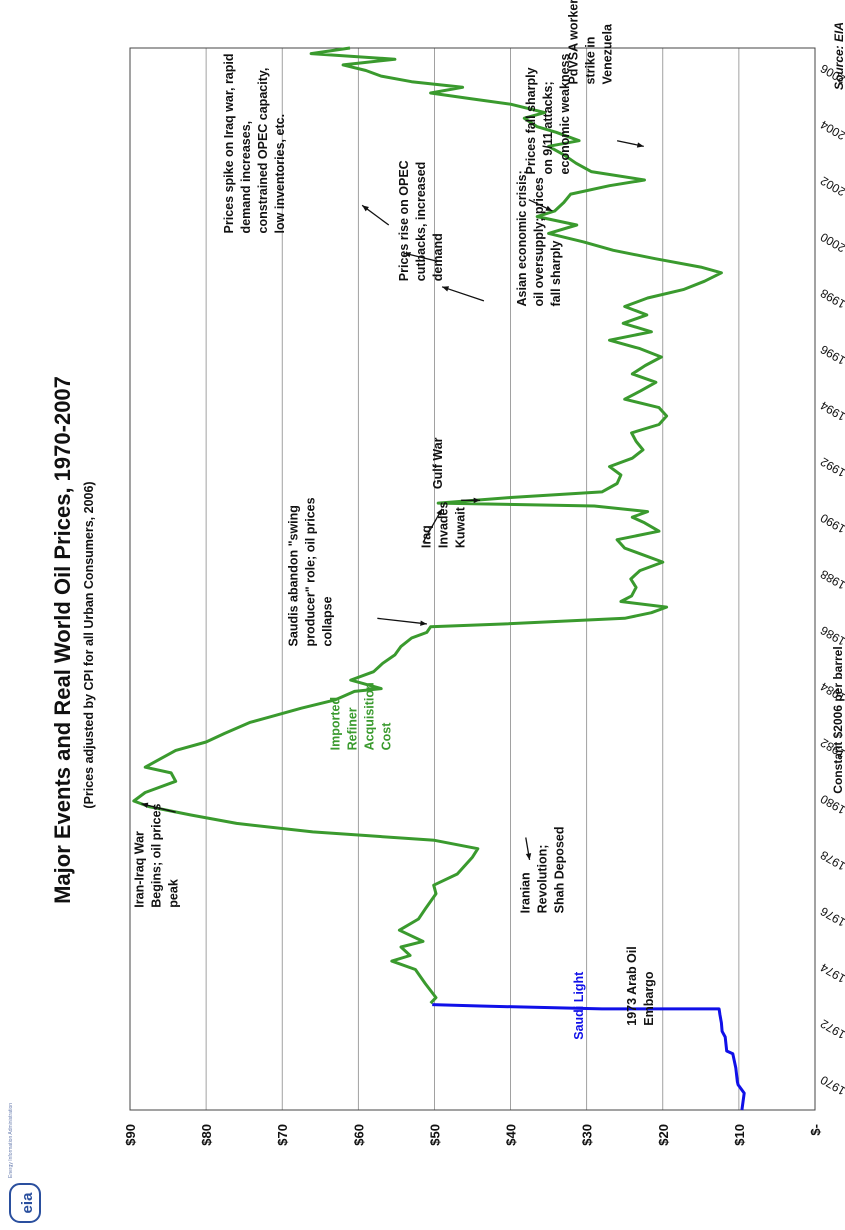 The height and width of the screenshot is (1230, 845). Describe the element at coordinates (434, 1135) in the screenshot. I see `y-tick-label: $50` at that location.